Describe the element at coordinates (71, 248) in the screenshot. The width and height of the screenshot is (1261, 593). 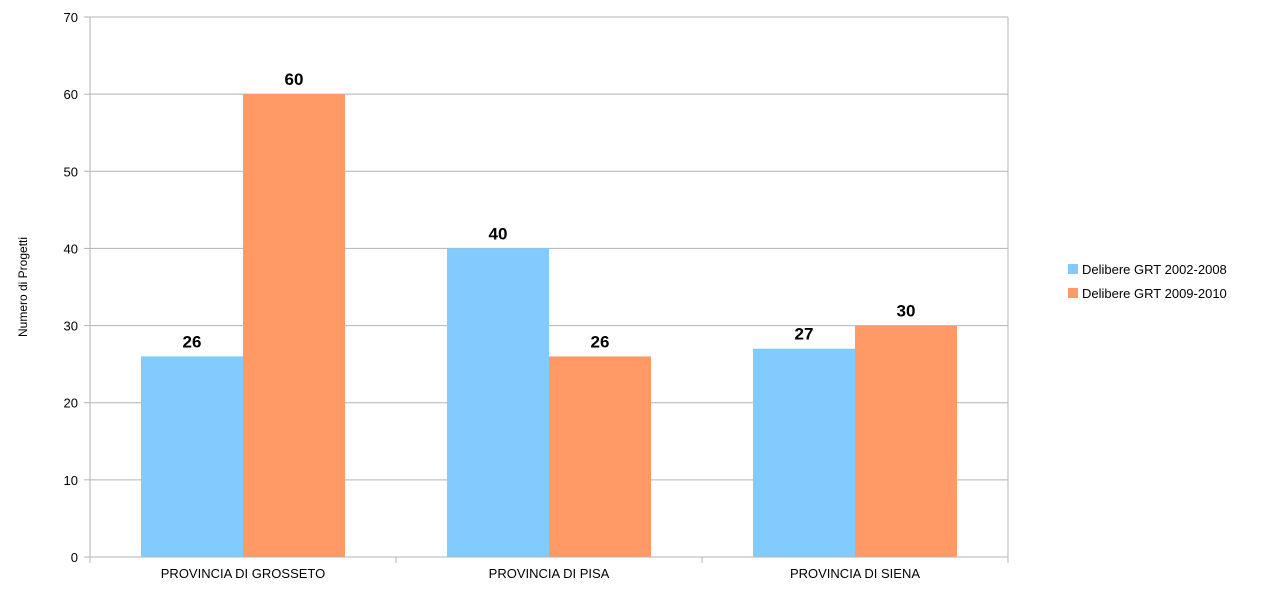
I see `y-tick-label: 40` at that location.